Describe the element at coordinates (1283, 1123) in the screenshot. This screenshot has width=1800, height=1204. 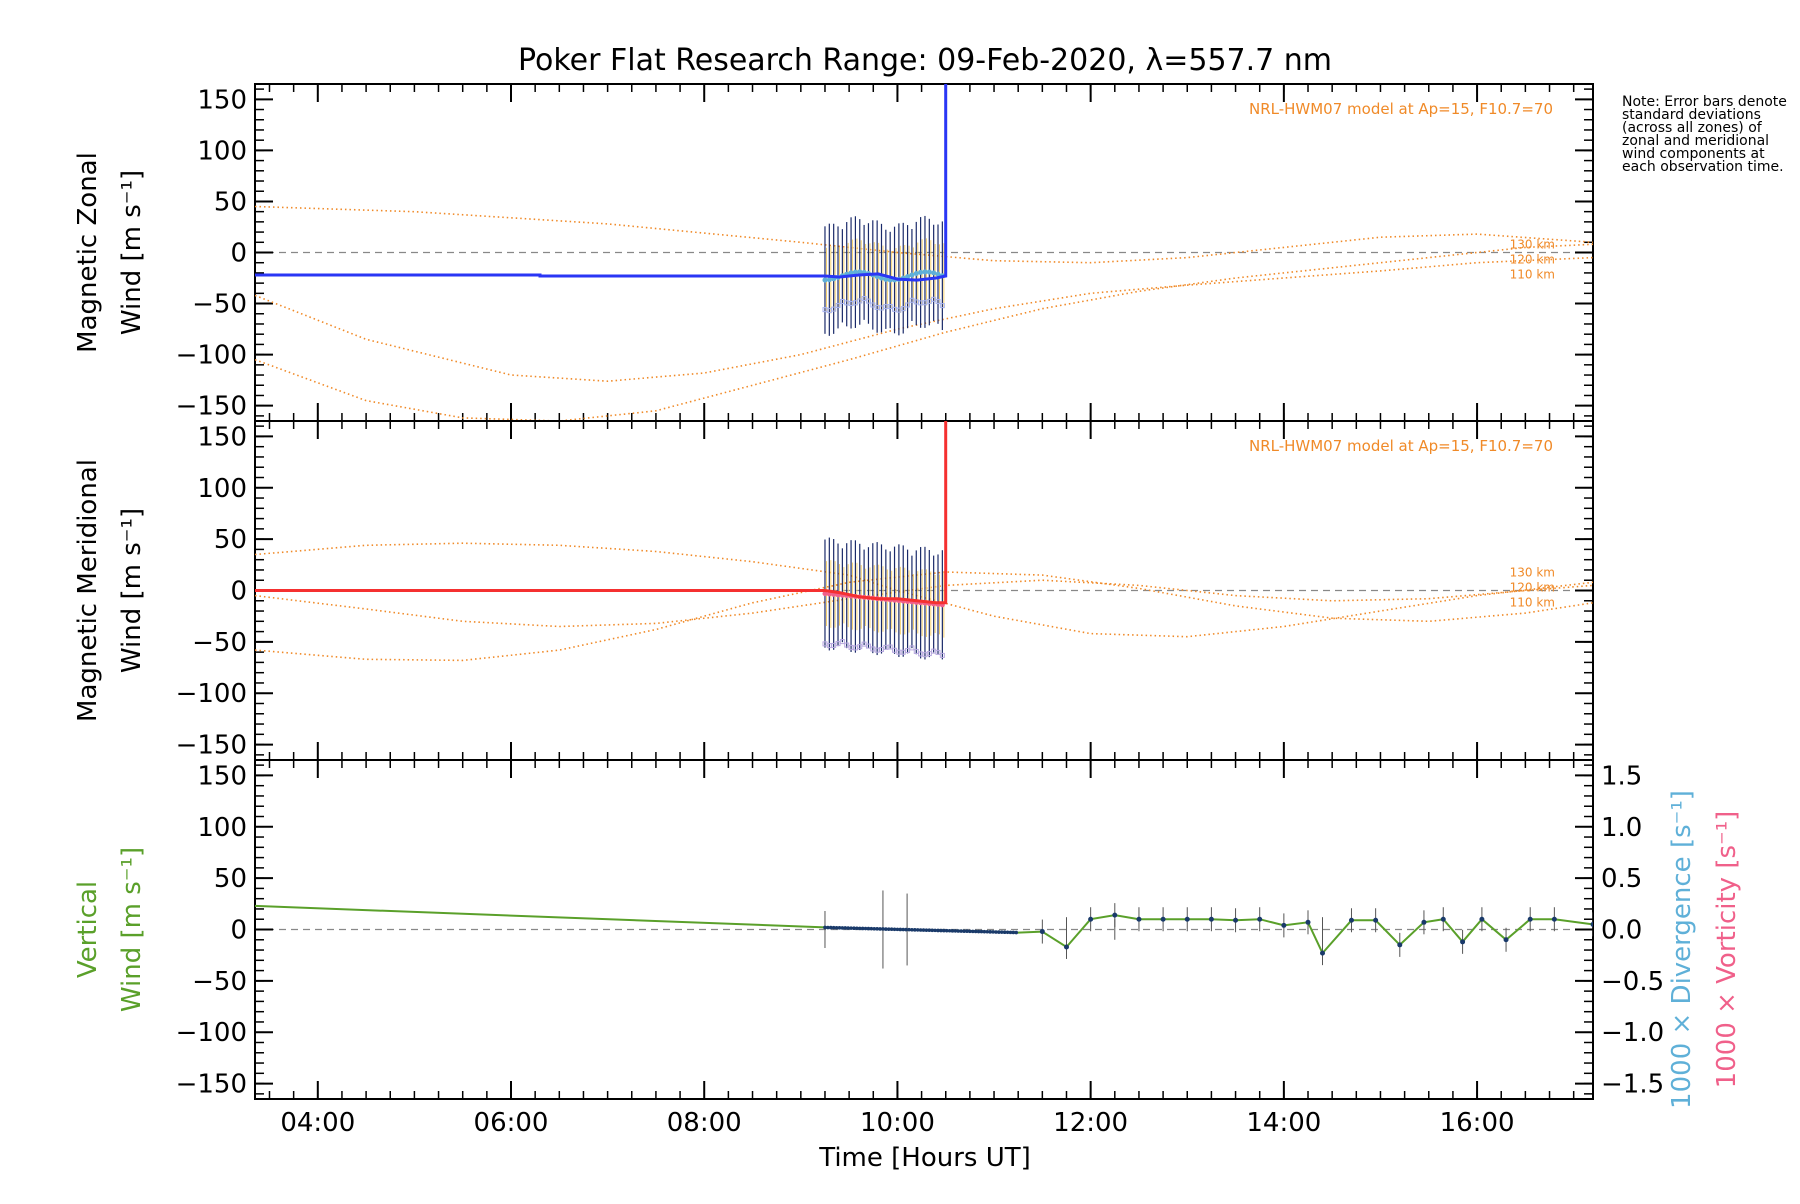
I see `x-tick-label: 14:00` at that location.